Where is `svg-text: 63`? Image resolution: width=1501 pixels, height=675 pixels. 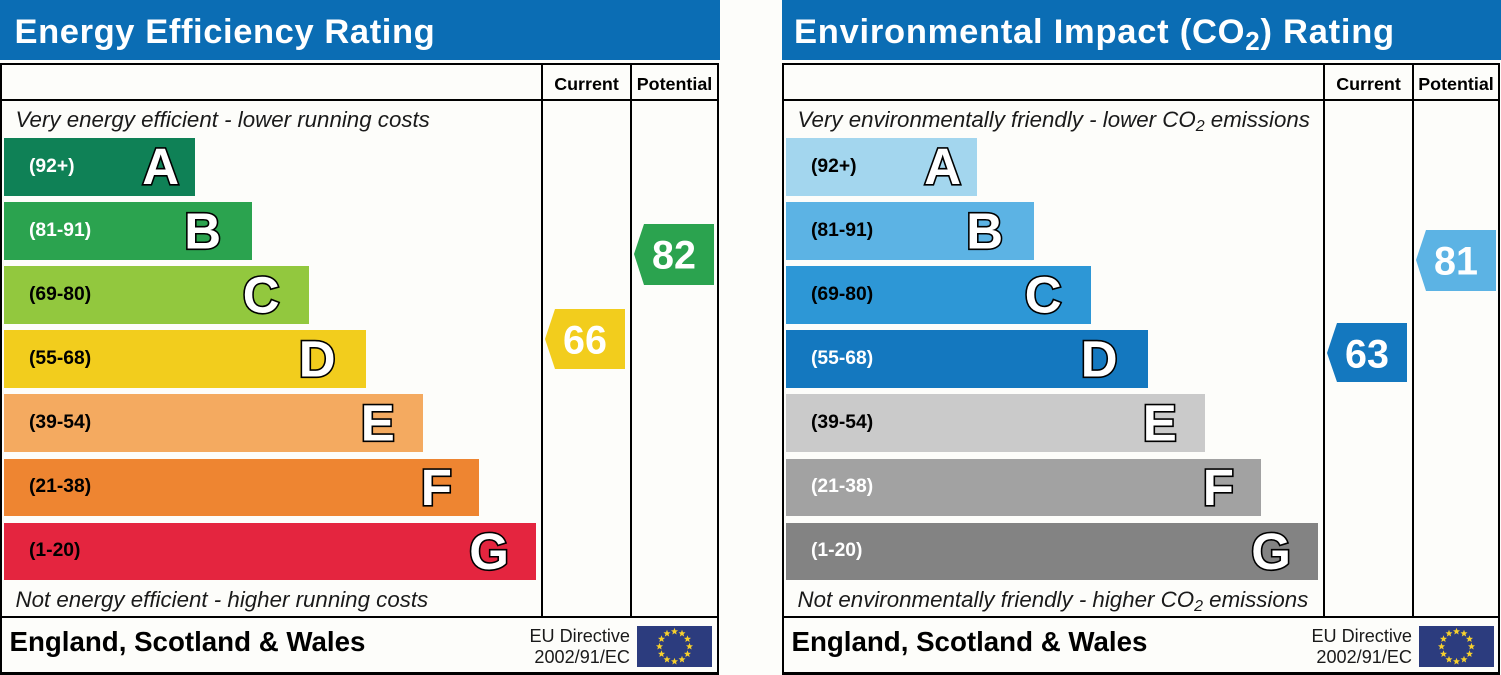
svg-text: 63 is located at coordinates (1367, 355).